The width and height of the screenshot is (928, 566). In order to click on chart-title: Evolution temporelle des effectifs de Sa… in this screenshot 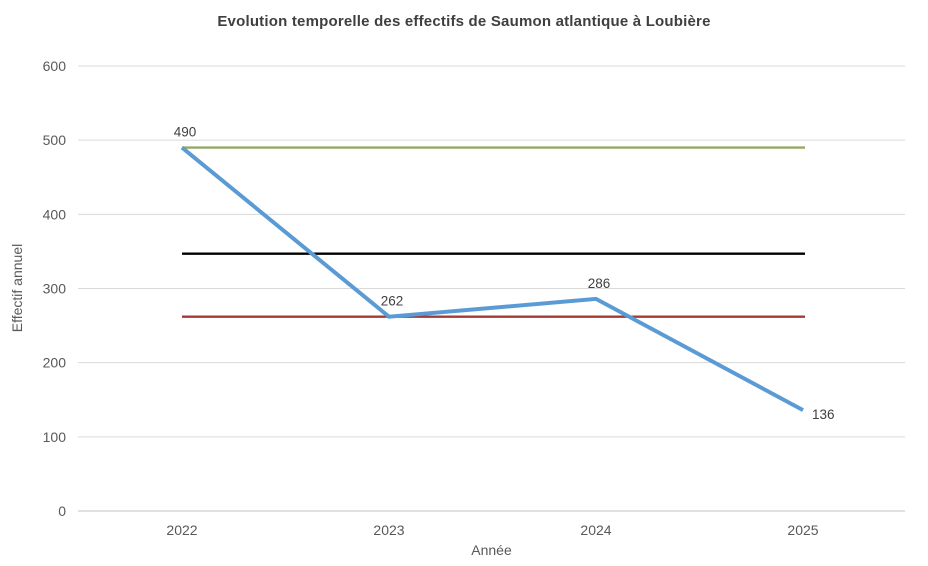, I will do `click(464, 21)`.